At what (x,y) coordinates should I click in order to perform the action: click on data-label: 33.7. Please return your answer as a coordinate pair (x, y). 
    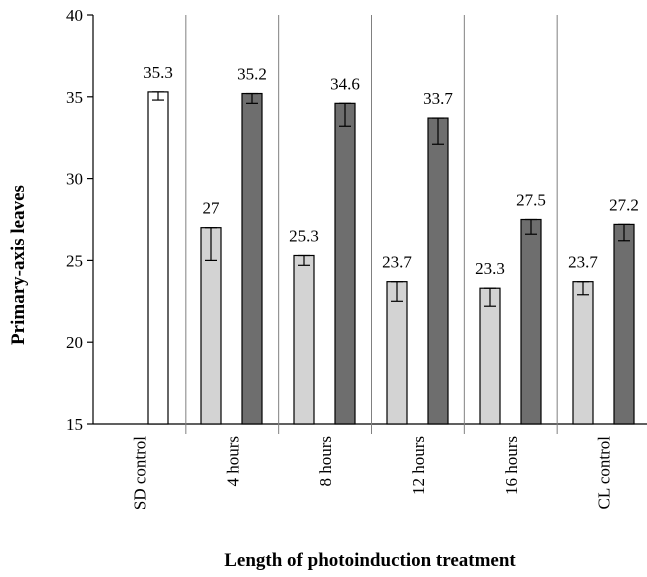
    Looking at the image, I should click on (438, 98).